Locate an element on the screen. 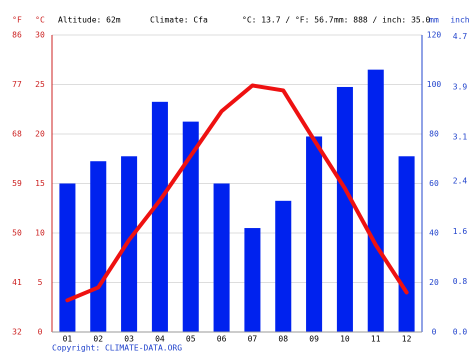 The width and height of the screenshot is (474, 355). x-tick-label: 05 is located at coordinates (191, 339).